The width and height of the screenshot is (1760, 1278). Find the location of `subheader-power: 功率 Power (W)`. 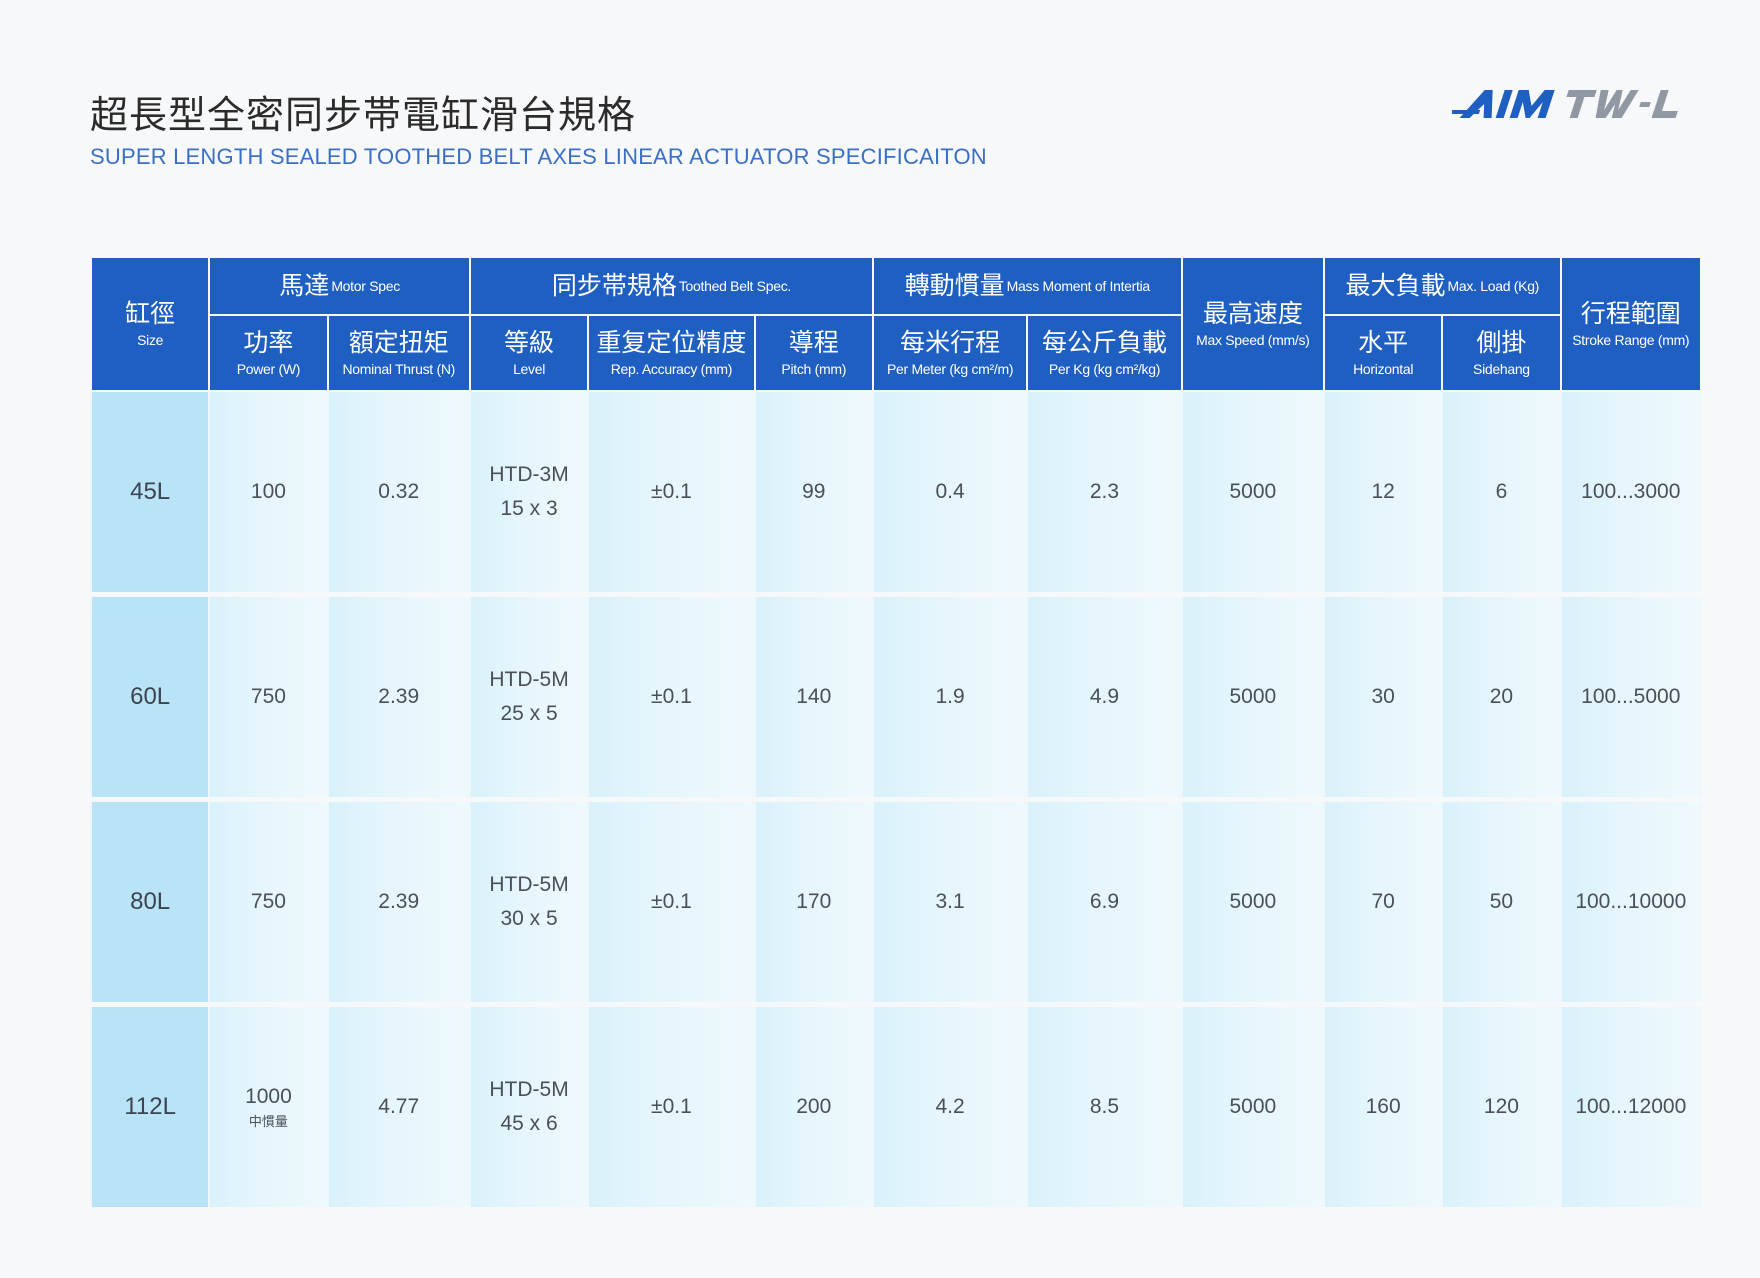

subheader-power: 功率 Power (W) is located at coordinates (268, 353).